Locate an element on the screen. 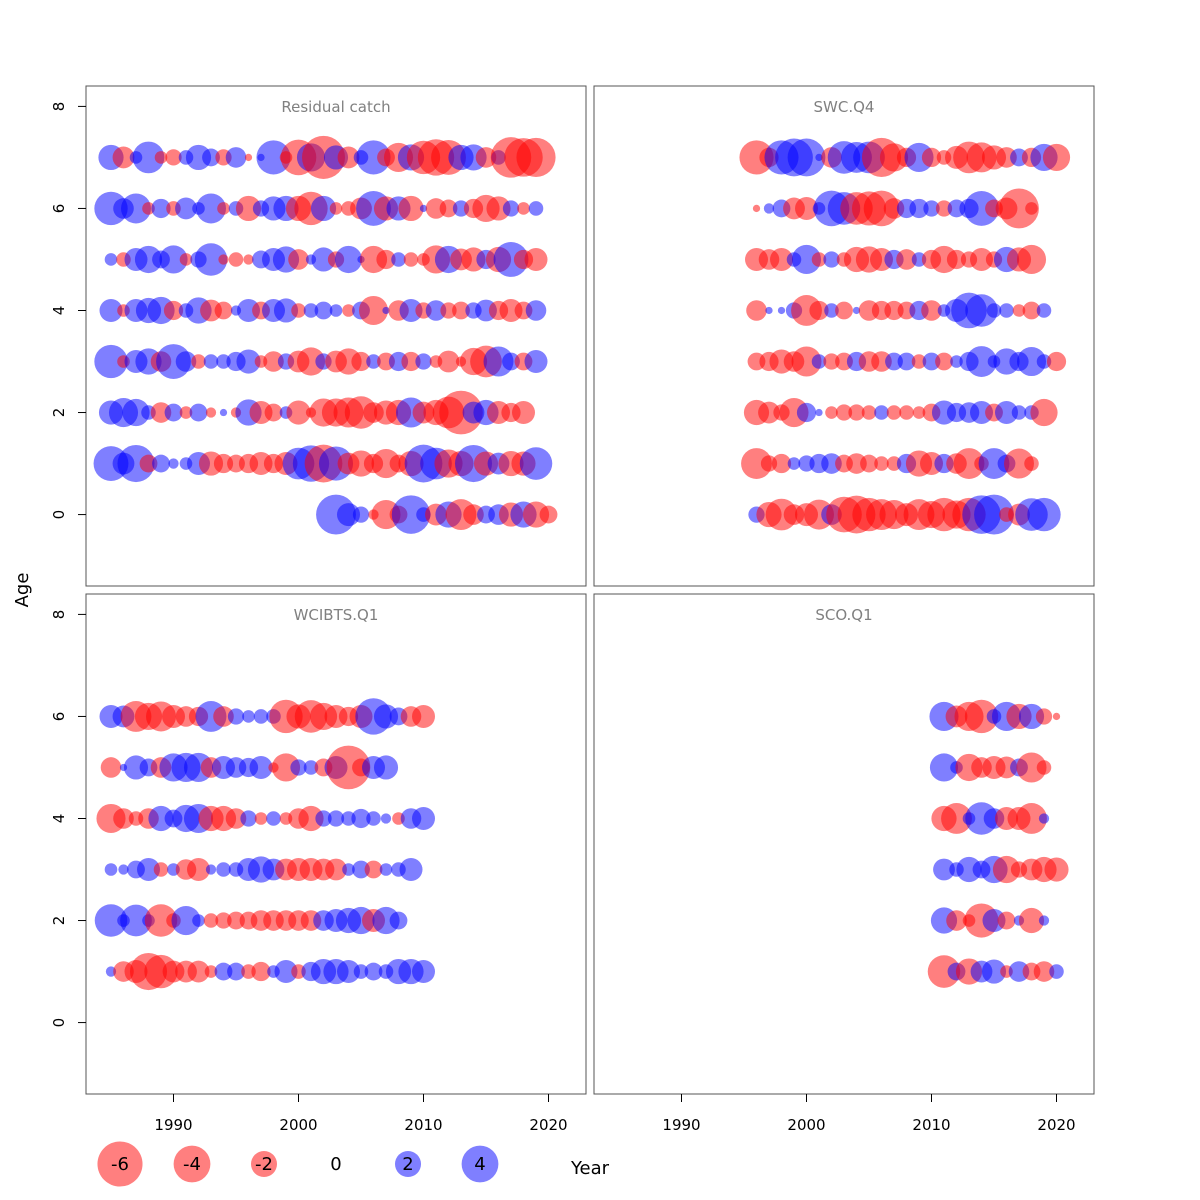 The height and width of the screenshot is (1200, 1200). x-tick-label: 1990 is located at coordinates (173, 1125).